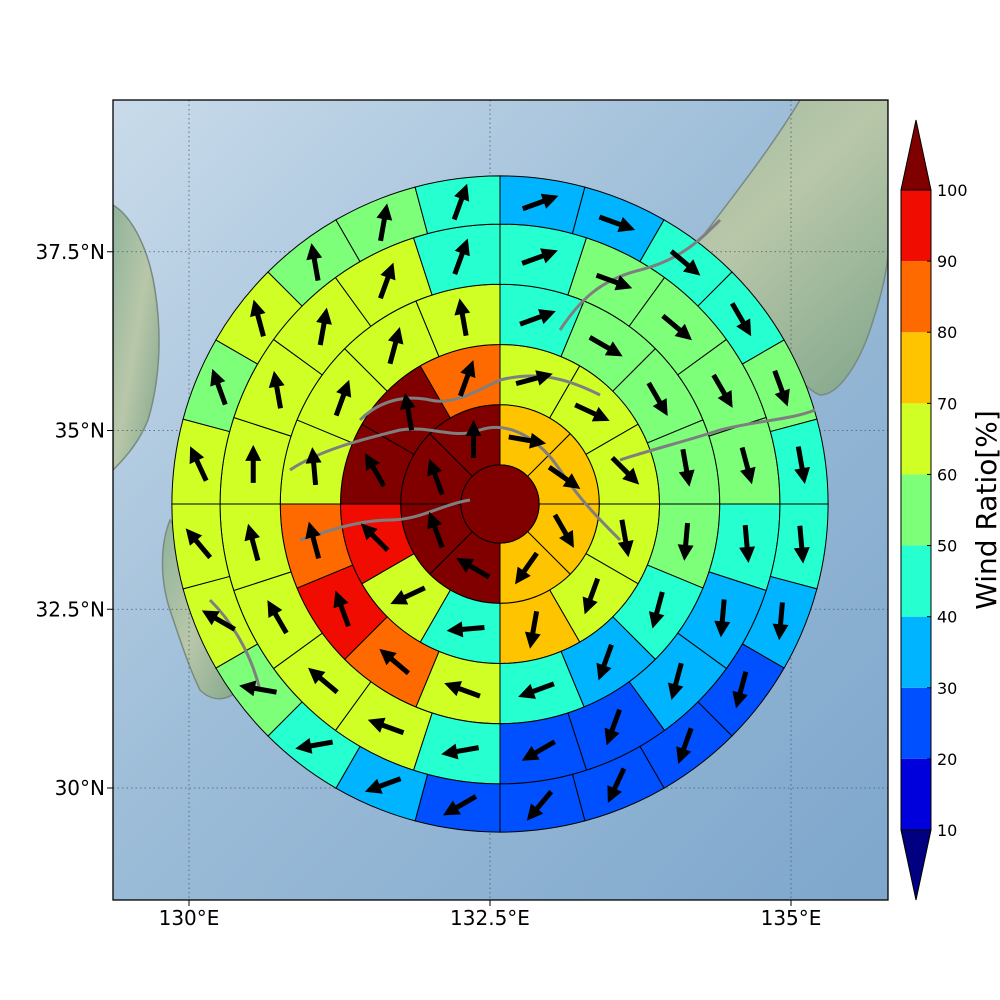 The height and width of the screenshot is (1000, 1000). What do you see at coordinates (490, 918) in the screenshot?
I see `x-tick-label: 132.5°E` at bounding box center [490, 918].